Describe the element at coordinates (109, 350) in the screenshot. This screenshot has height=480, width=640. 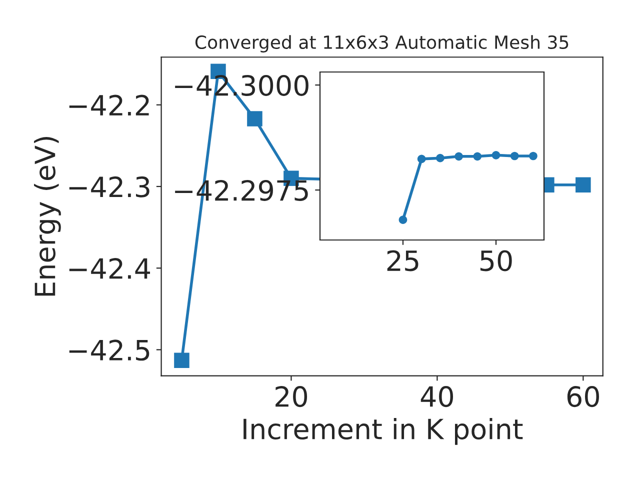
I see `y-tick-label: −42.5` at that location.